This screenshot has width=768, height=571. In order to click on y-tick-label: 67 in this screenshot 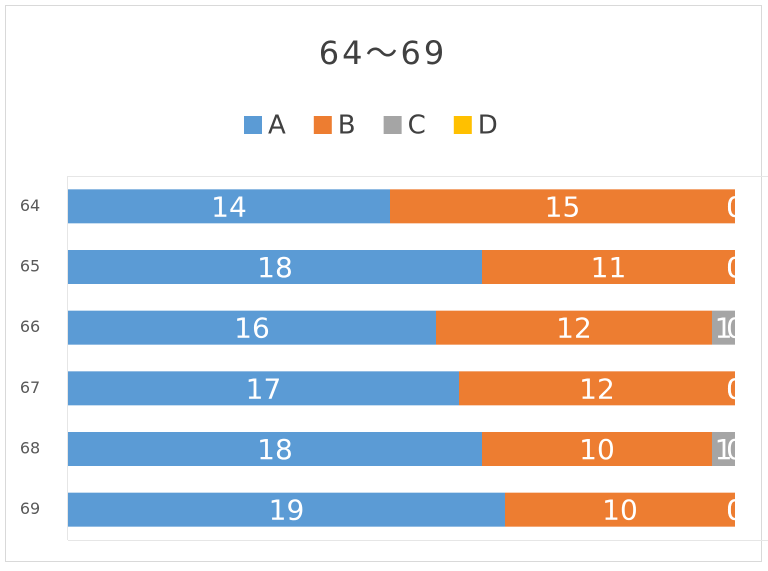, I will do `click(30, 387)`.